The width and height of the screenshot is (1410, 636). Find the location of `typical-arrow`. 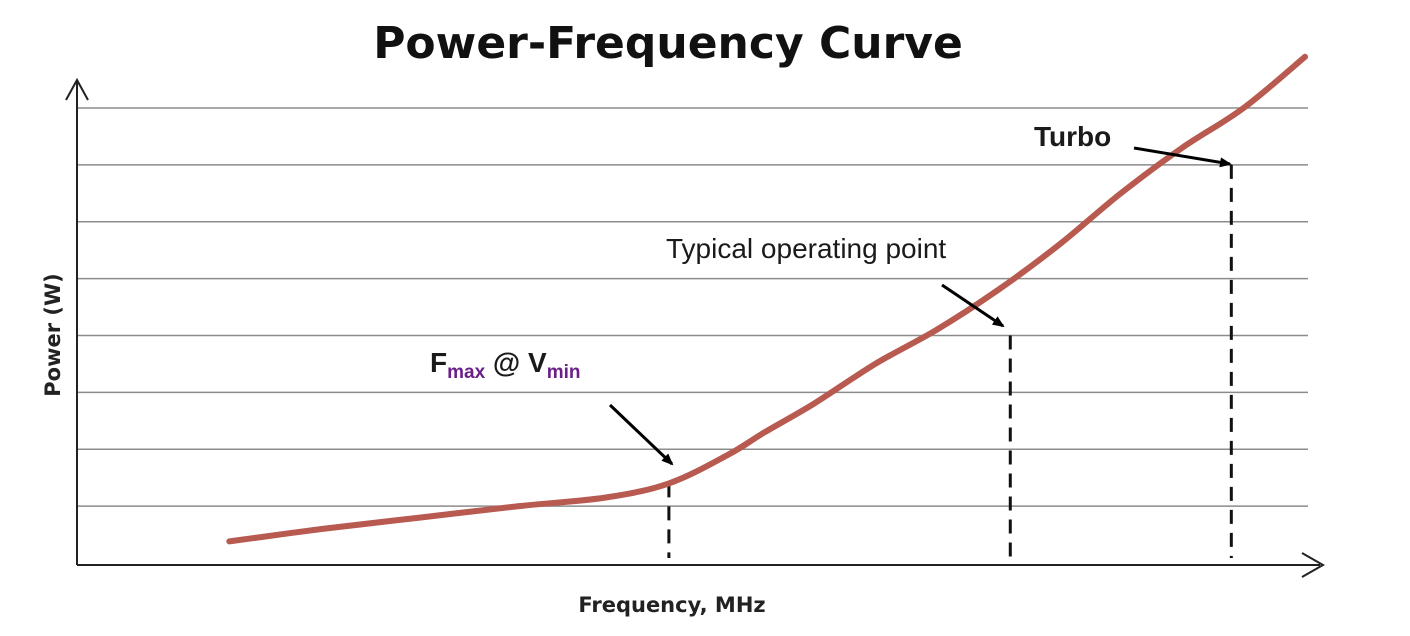

typical-arrow is located at coordinates (973, 305).